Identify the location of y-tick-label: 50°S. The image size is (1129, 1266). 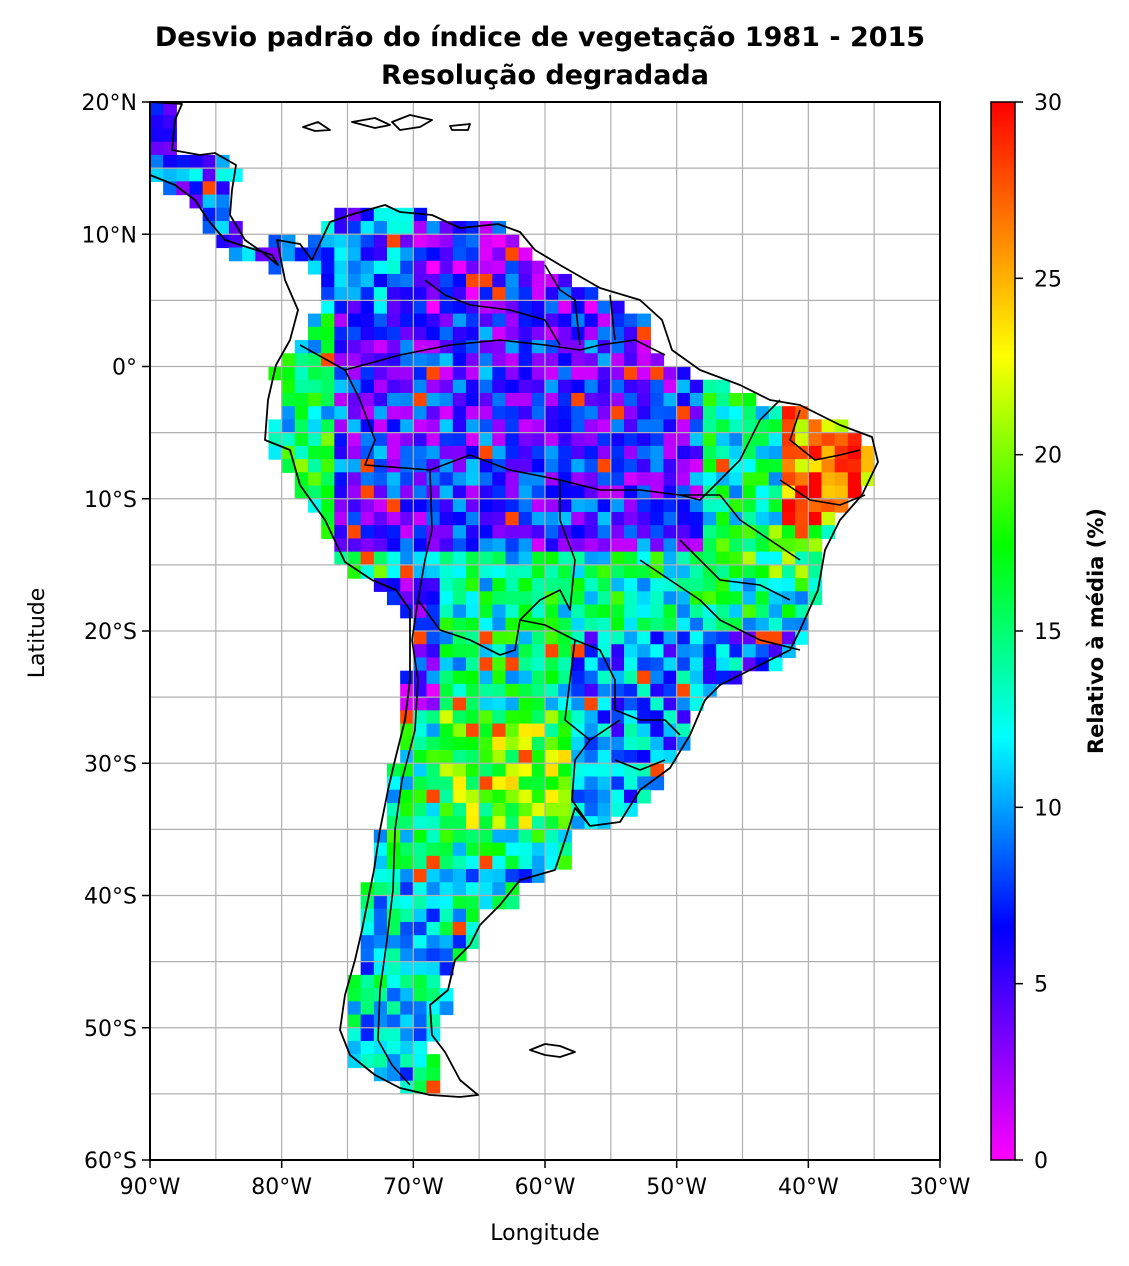
(110, 1029).